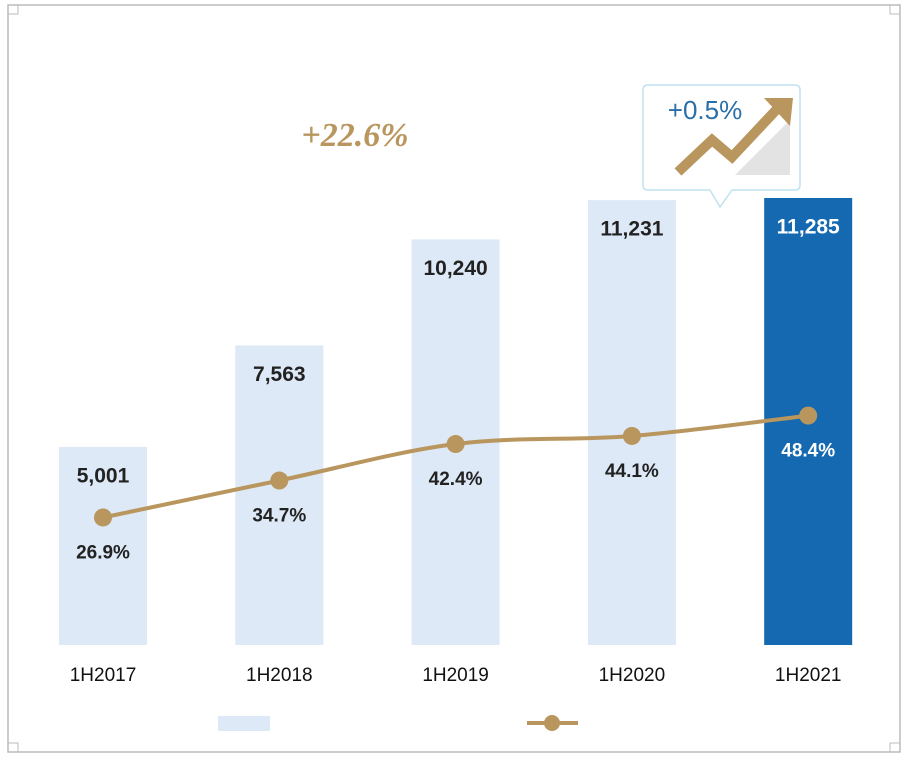 Image resolution: width=908 pixels, height=760 pixels. Describe the element at coordinates (705, 110) in the screenshot. I see `callout-text: +0.5%` at that location.